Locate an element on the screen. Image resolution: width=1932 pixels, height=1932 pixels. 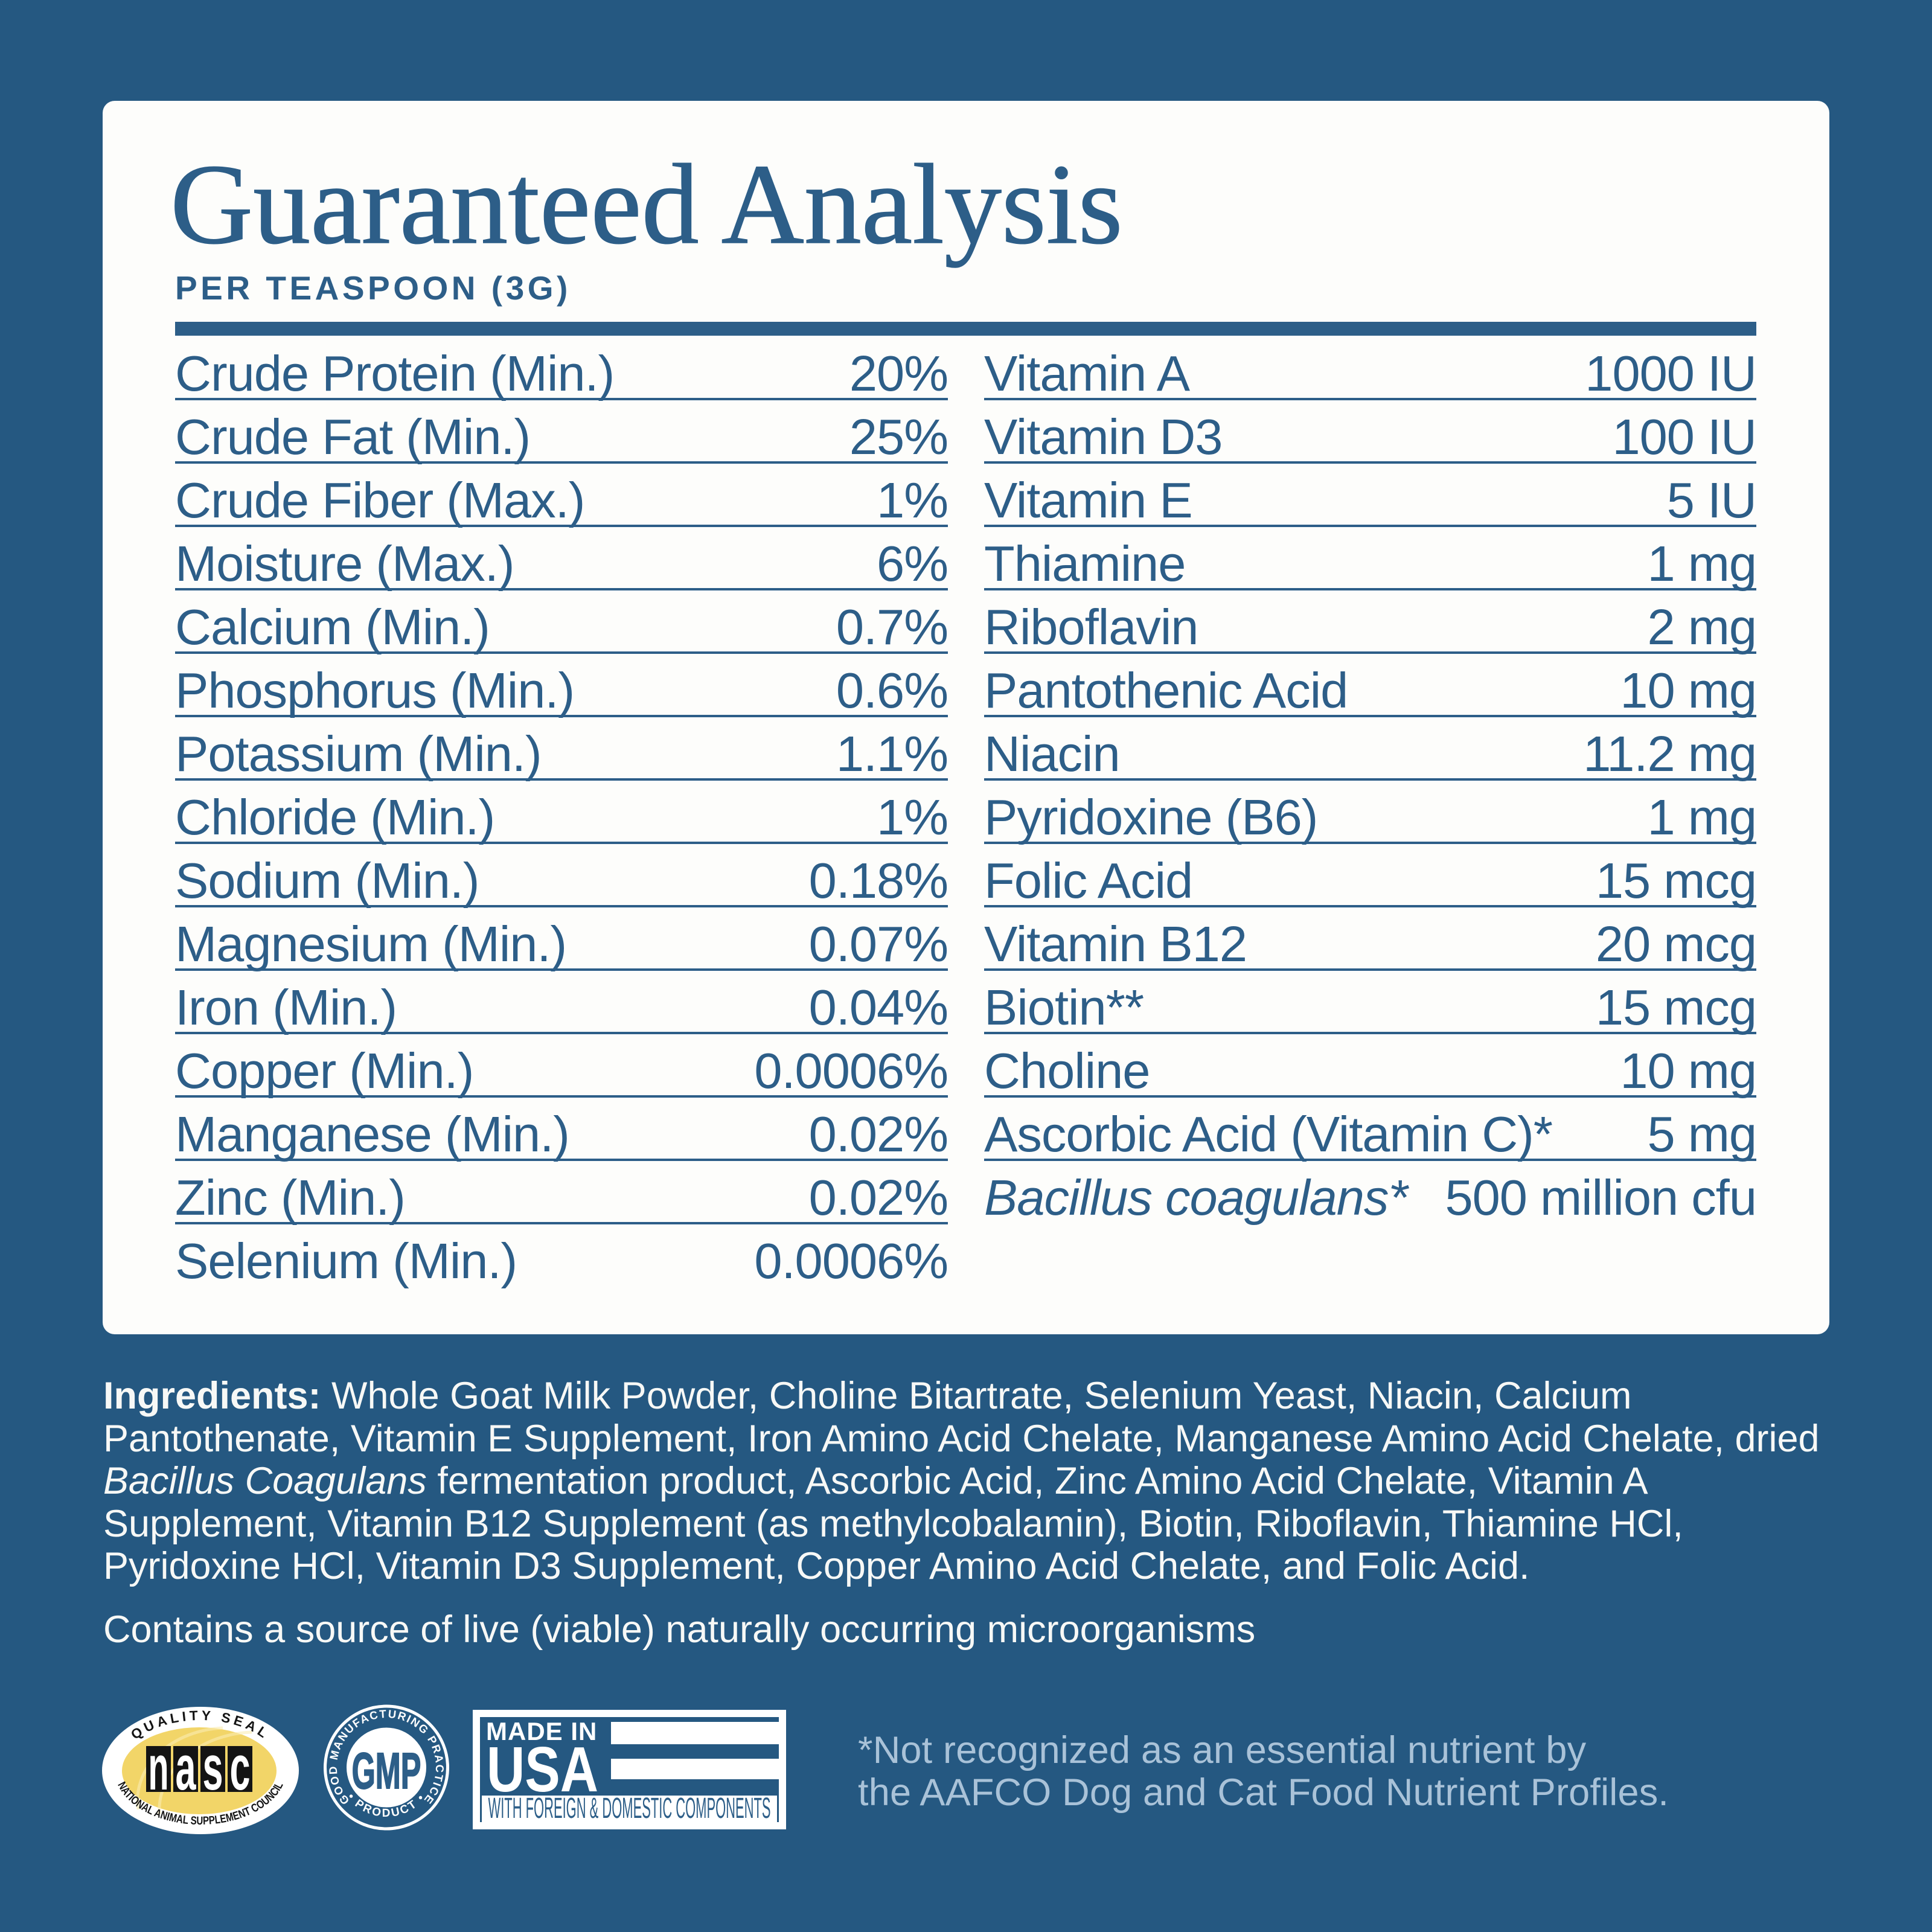
svg-text: USA is located at coordinates (543, 1770).